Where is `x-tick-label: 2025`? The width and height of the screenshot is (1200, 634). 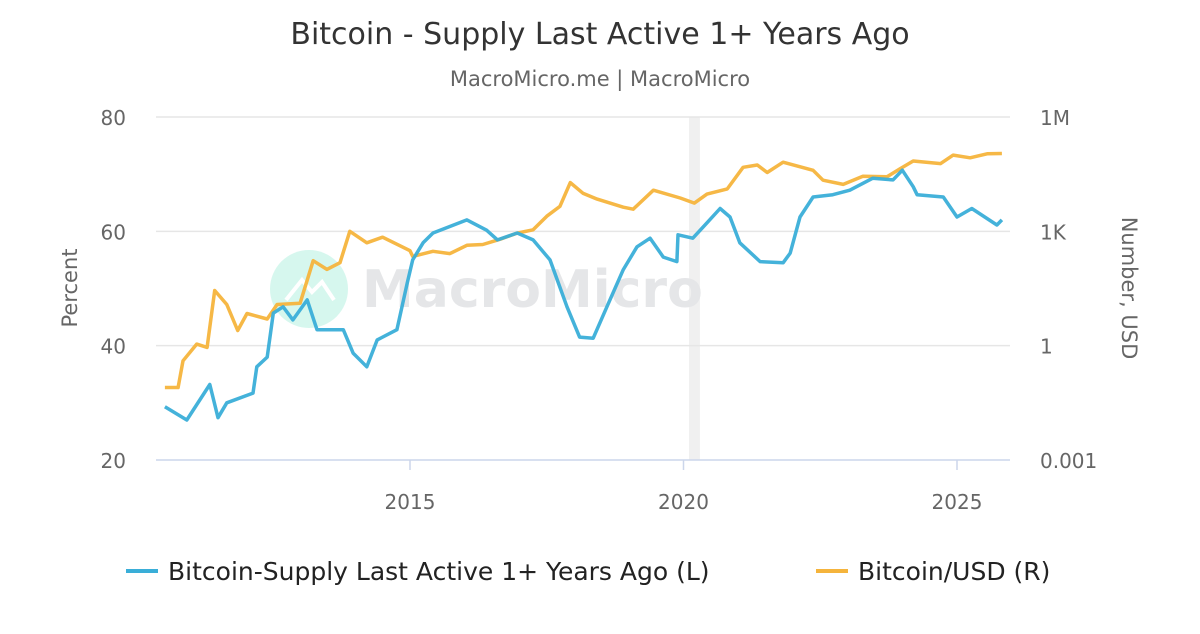
x-tick-label: 2025 is located at coordinates (957, 502).